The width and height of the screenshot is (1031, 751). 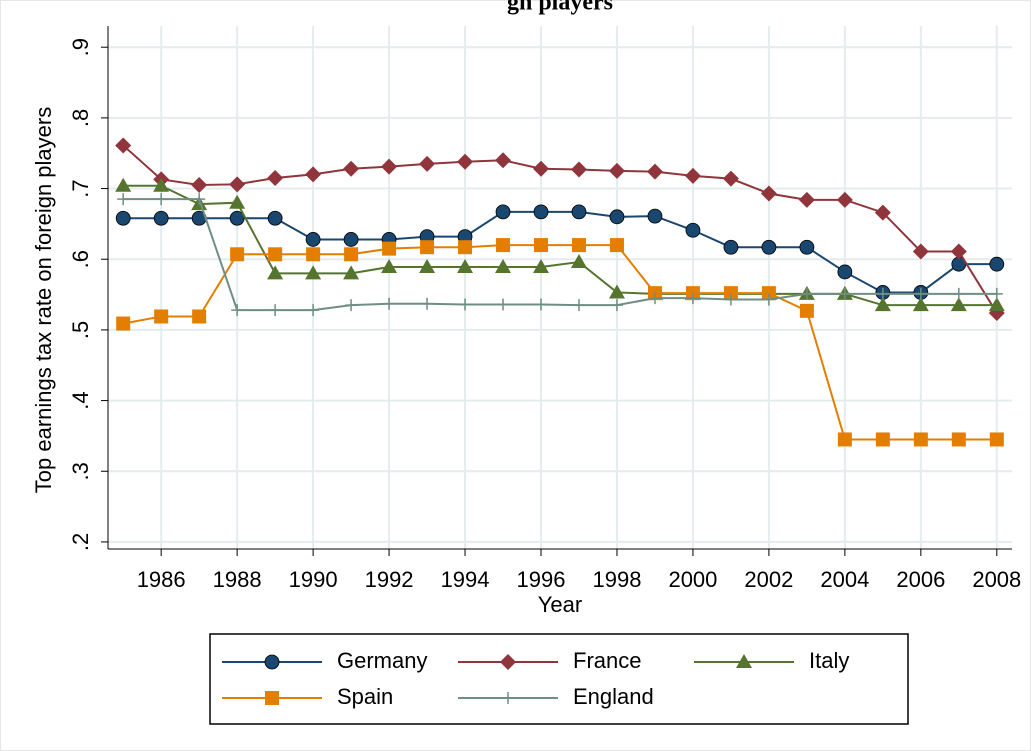 I want to click on x-tick-label: 2002, so click(x=768, y=579).